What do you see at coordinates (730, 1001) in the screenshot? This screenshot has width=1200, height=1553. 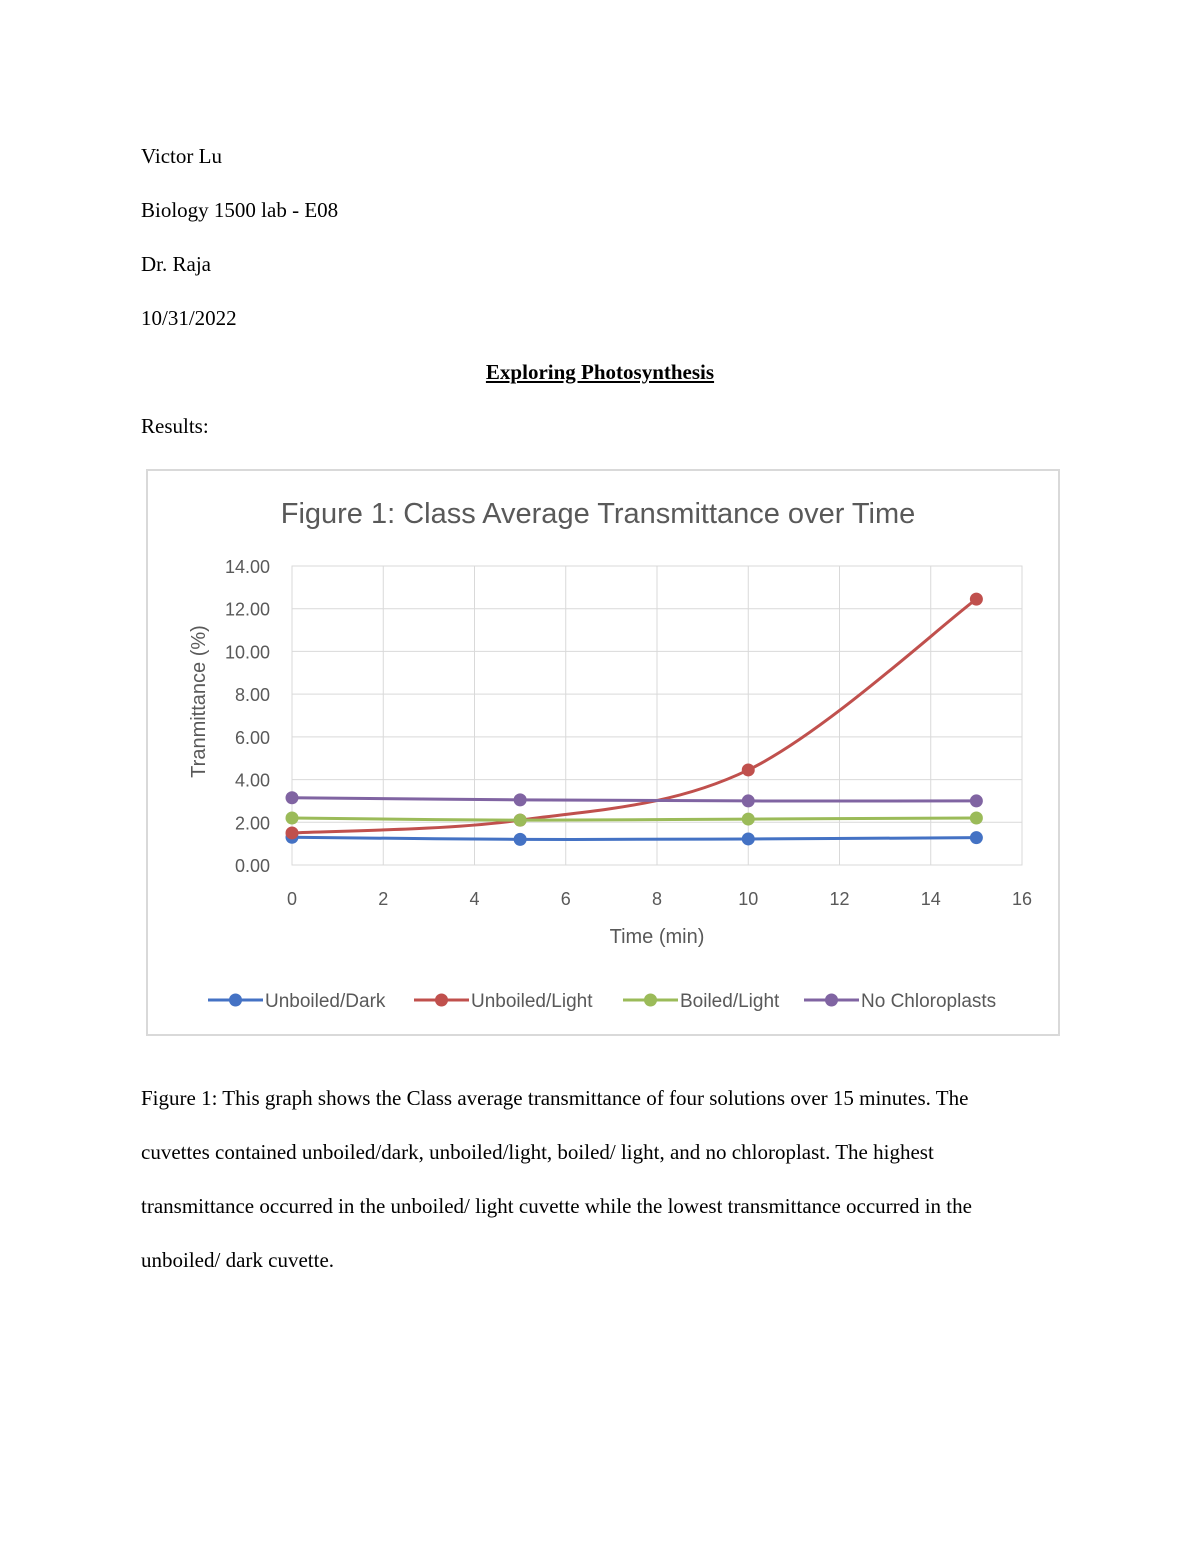 I see `legend-label-boiled-light: Boiled/Light` at bounding box center [730, 1001].